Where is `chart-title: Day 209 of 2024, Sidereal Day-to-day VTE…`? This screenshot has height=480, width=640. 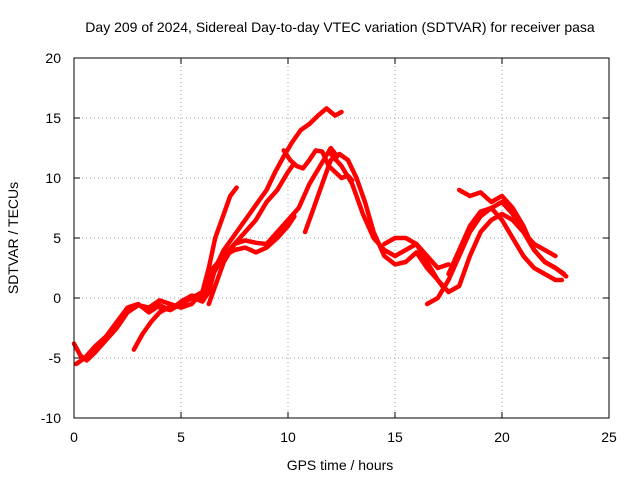
chart-title: Day 209 of 2024, Sidereal Day-to-day VTE… is located at coordinates (340, 27).